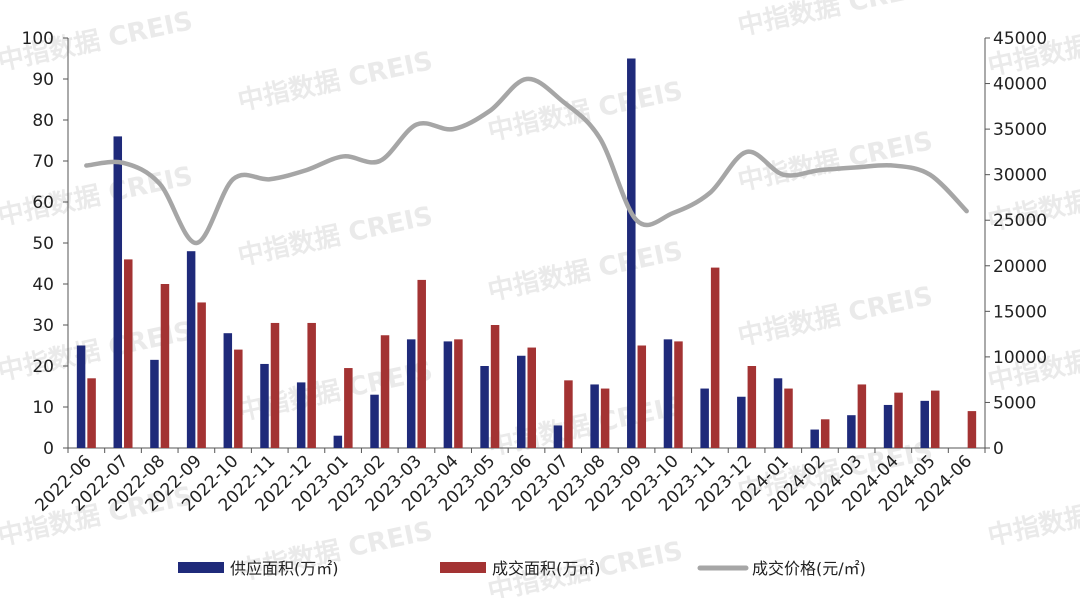 The width and height of the screenshot is (1080, 598). Describe the element at coordinates (1020, 176) in the screenshot. I see `y-right-tick-label: 30000` at that location.